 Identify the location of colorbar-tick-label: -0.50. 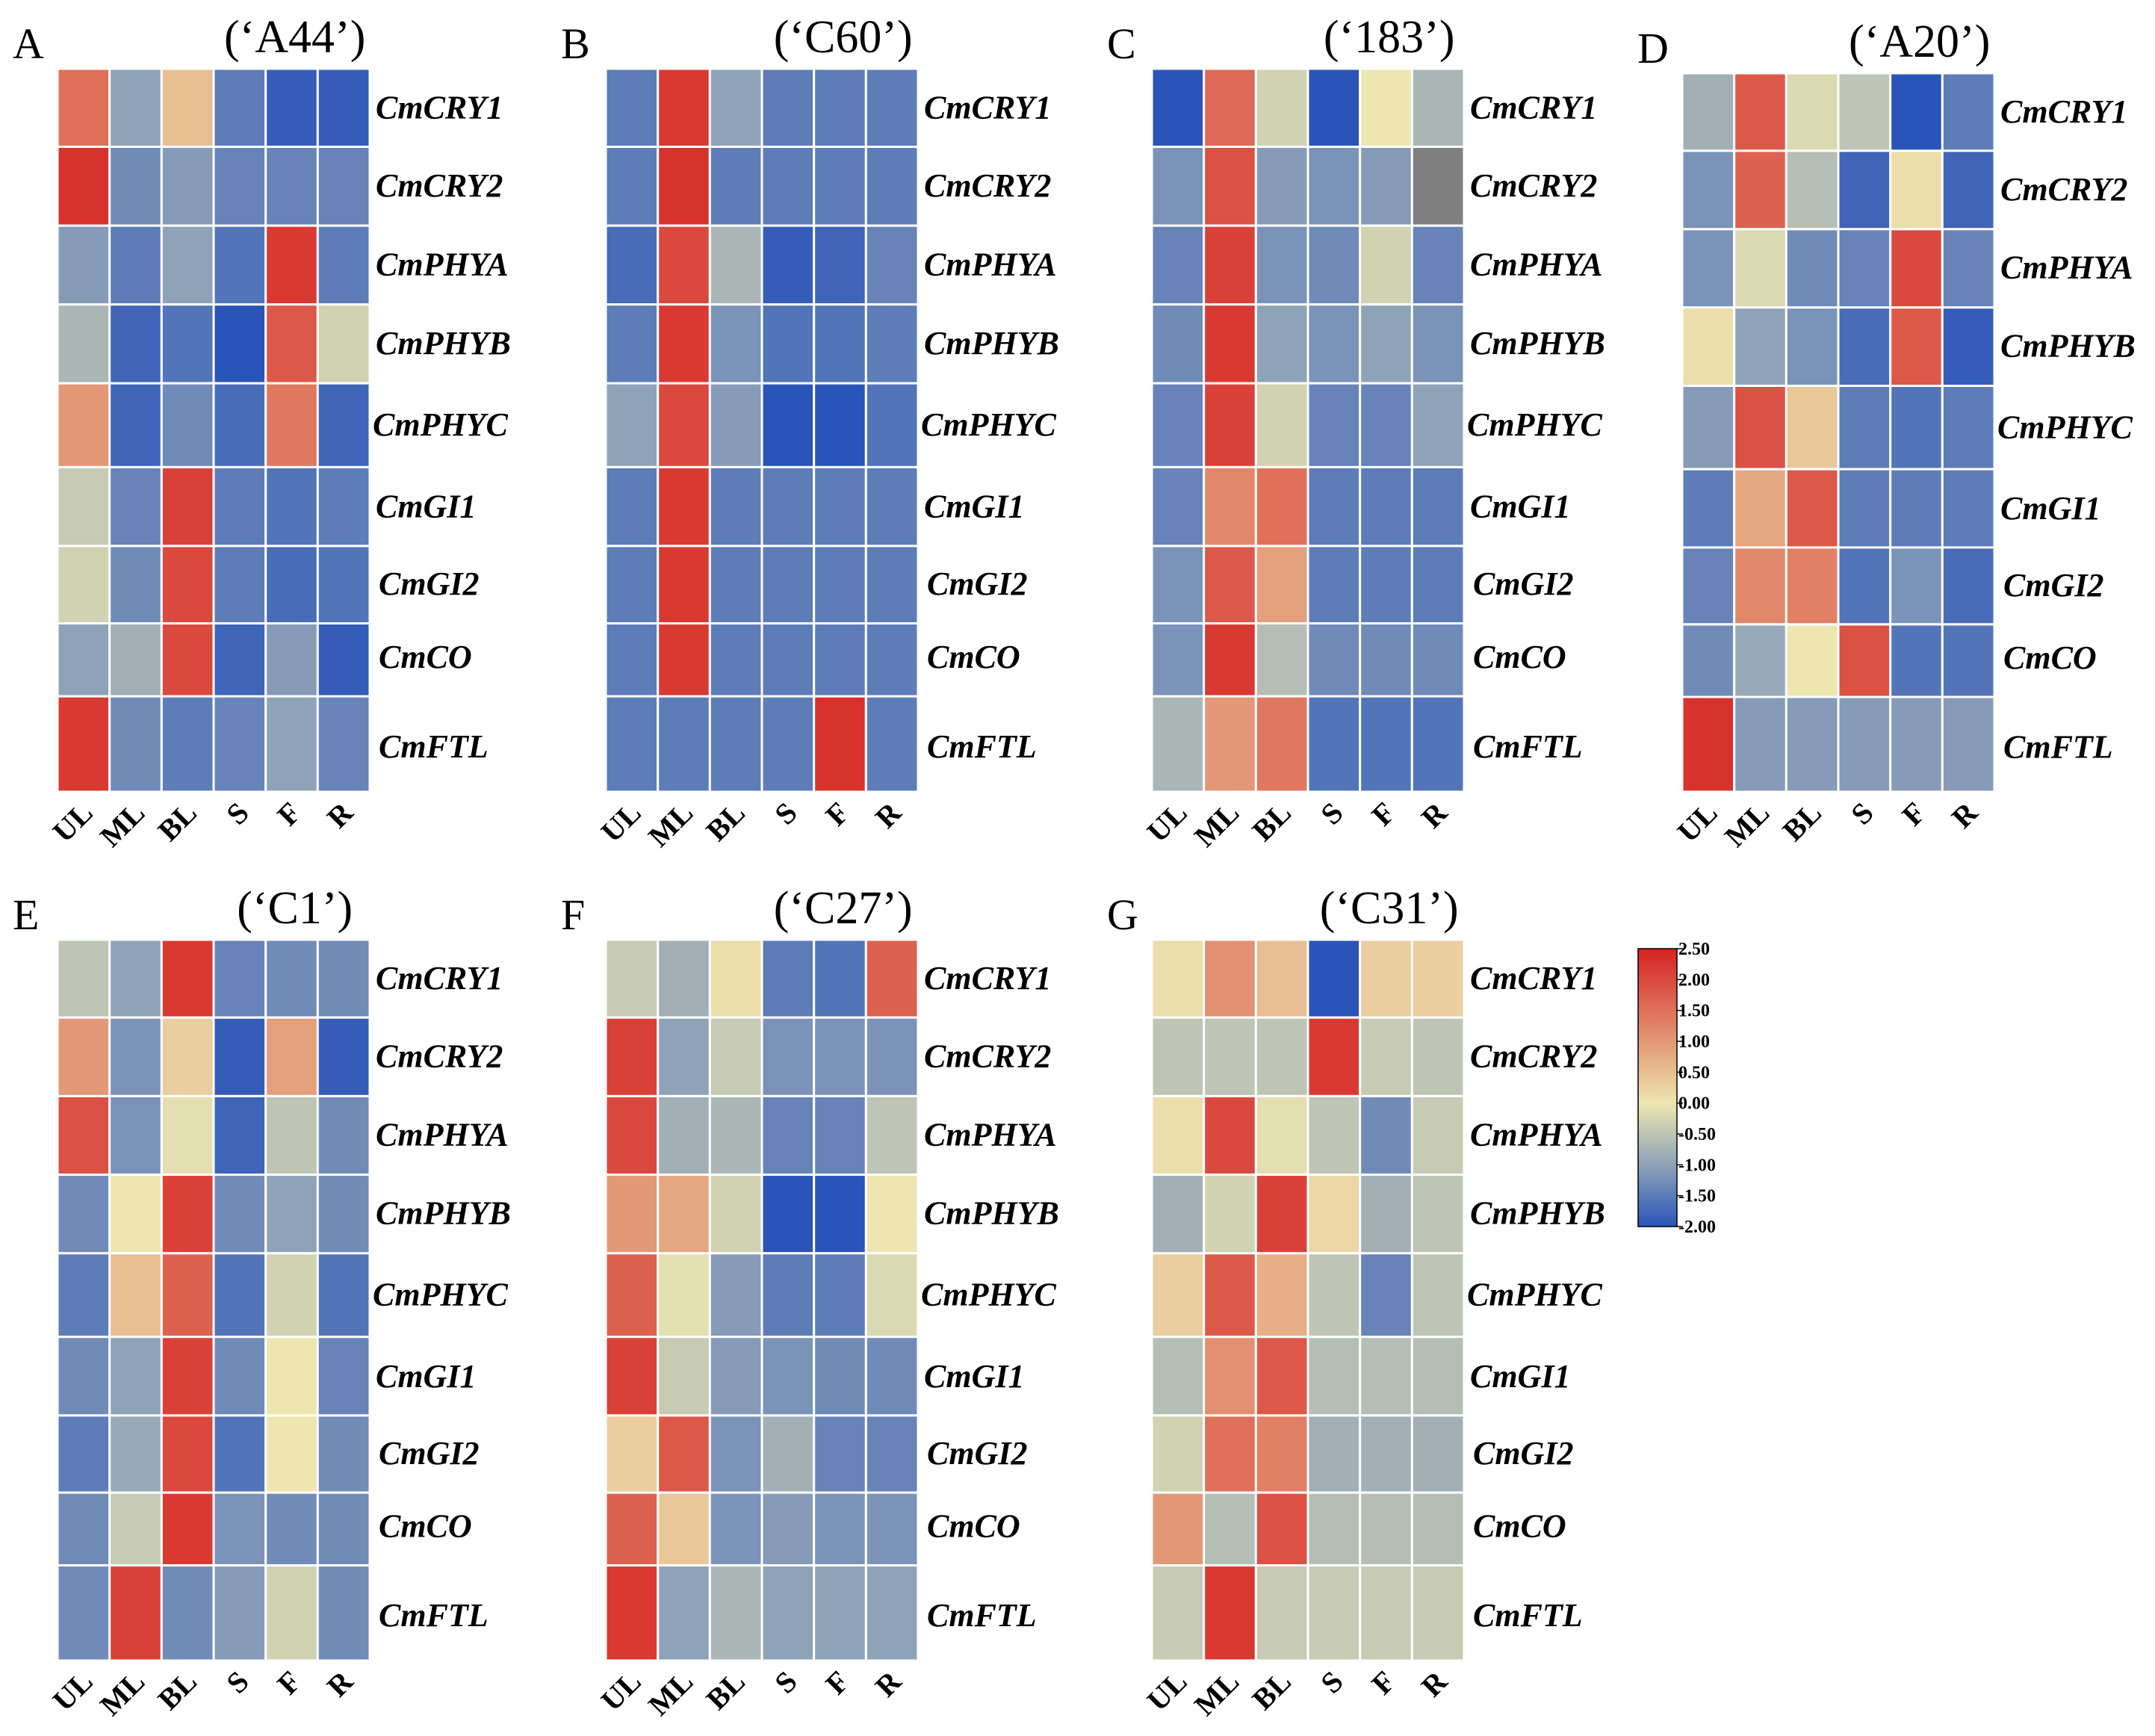
(1697, 1134).